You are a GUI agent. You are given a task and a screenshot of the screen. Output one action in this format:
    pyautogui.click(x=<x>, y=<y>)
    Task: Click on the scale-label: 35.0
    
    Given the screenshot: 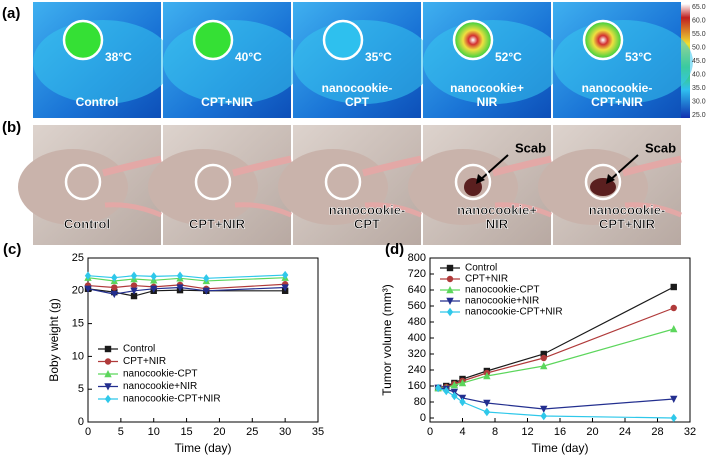 What is the action you would take?
    pyautogui.click(x=699, y=88)
    